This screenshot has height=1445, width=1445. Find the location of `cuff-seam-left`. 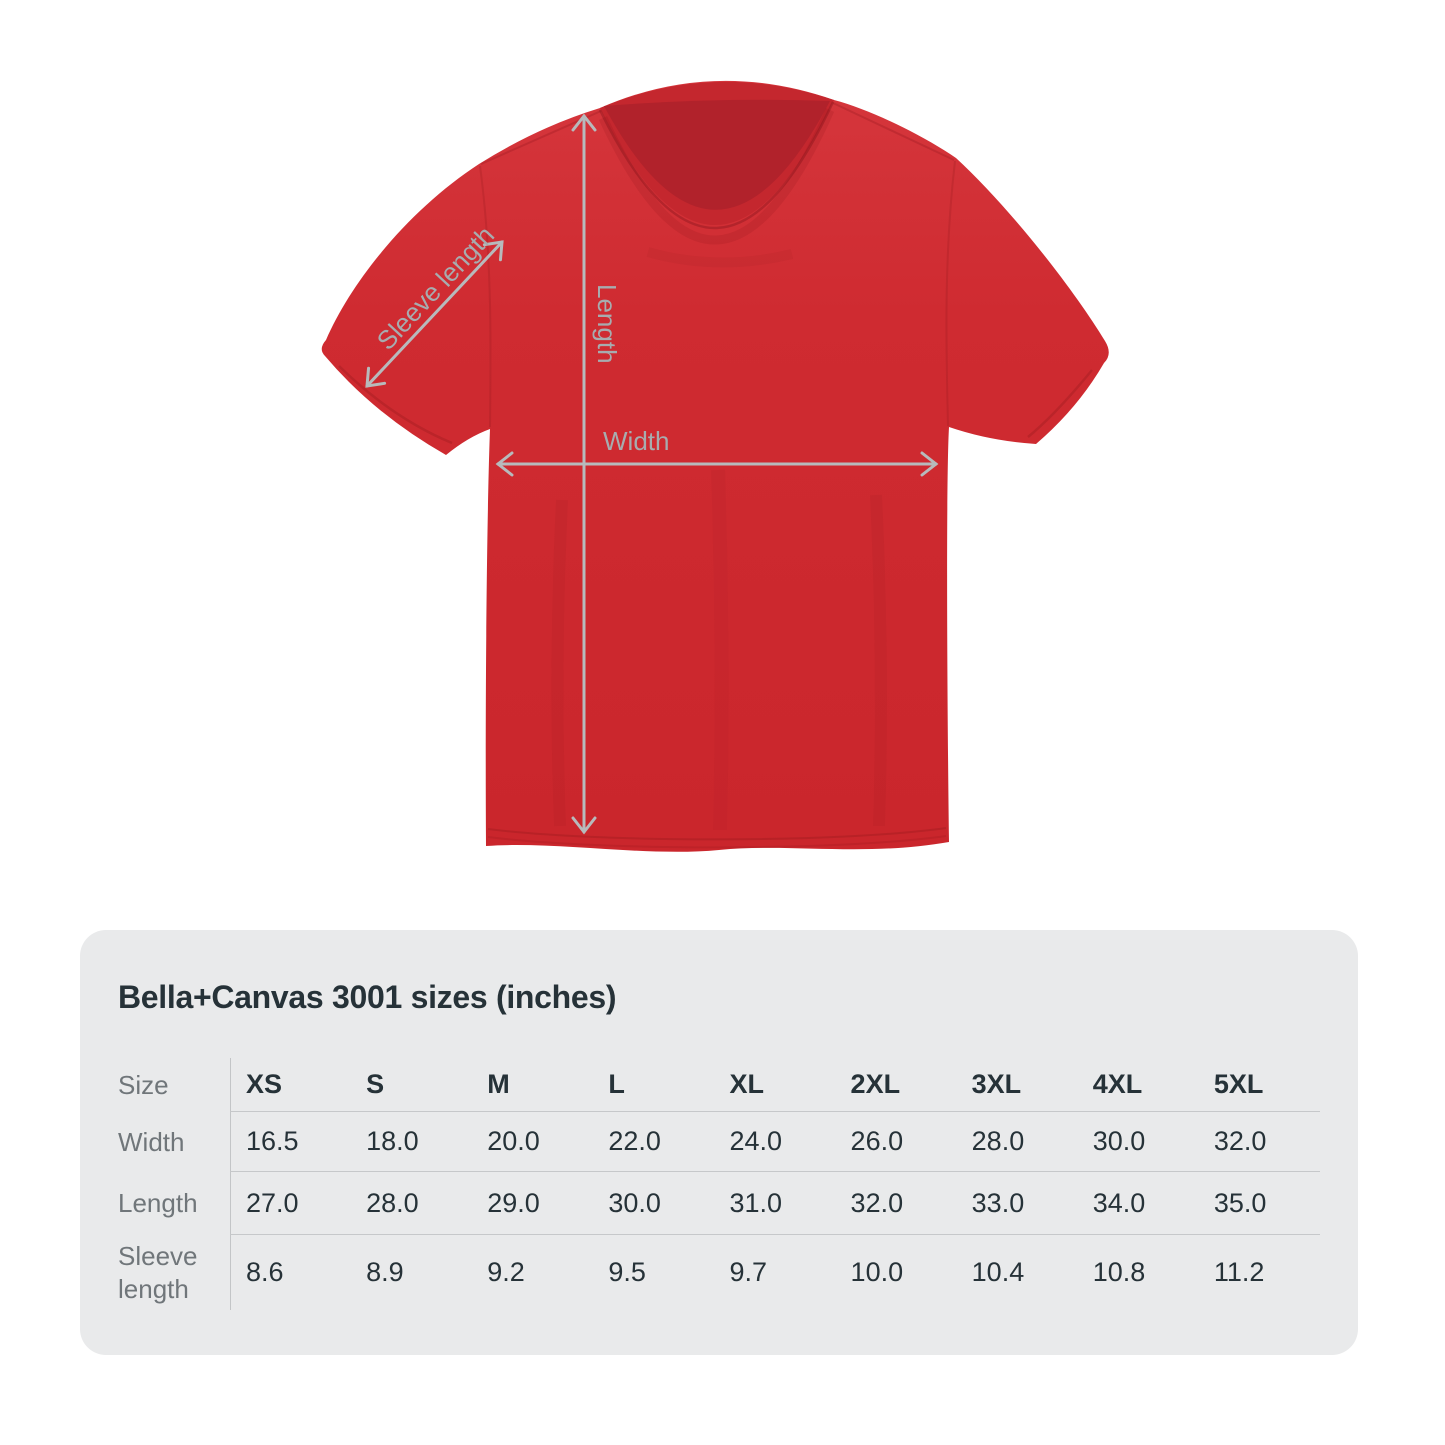

cuff-seam-left is located at coordinates (395, 405).